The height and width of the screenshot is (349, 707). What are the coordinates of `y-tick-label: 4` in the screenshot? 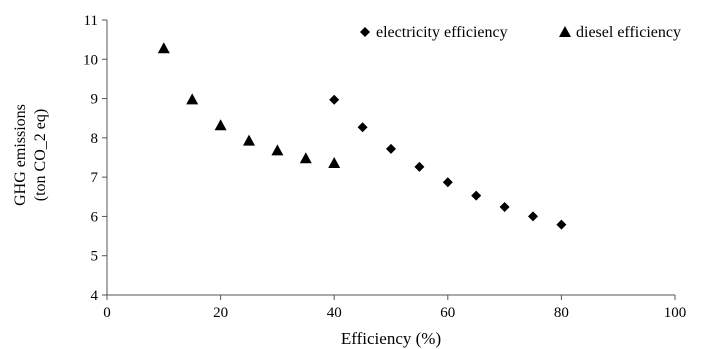 It's located at (95, 296).